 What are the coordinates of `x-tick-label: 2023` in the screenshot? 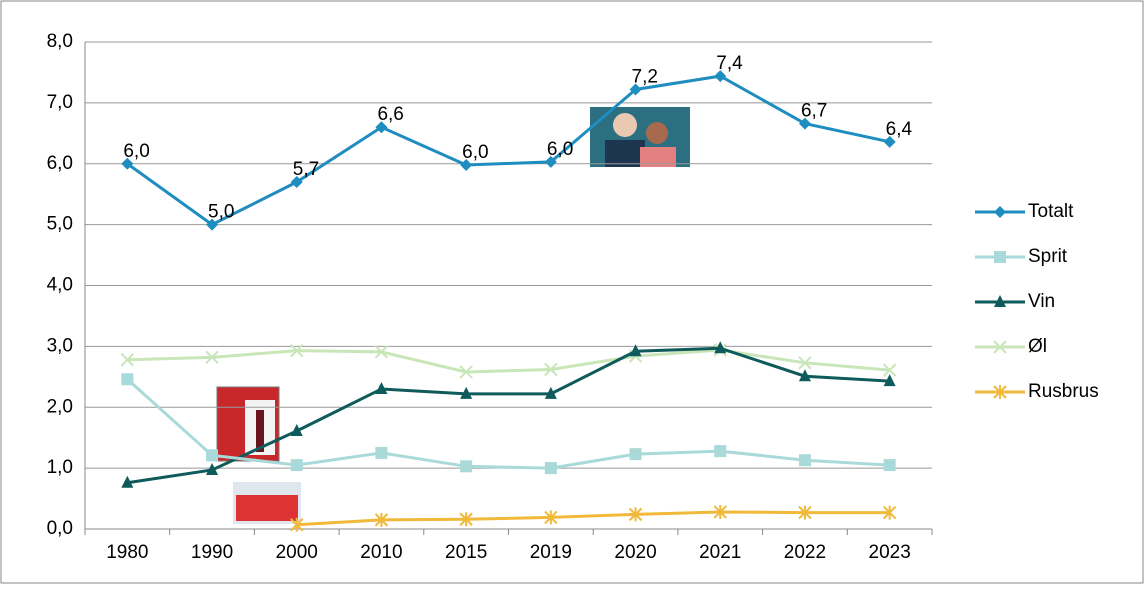 It's located at (890, 552).